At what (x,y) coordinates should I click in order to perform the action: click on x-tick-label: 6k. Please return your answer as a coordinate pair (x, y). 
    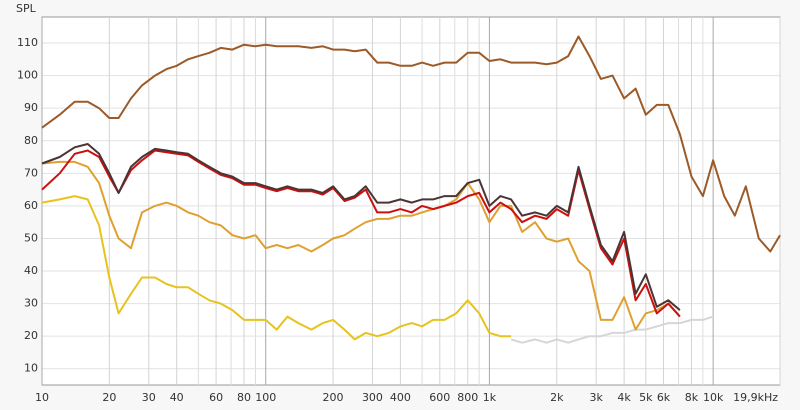
    Looking at the image, I should click on (664, 397).